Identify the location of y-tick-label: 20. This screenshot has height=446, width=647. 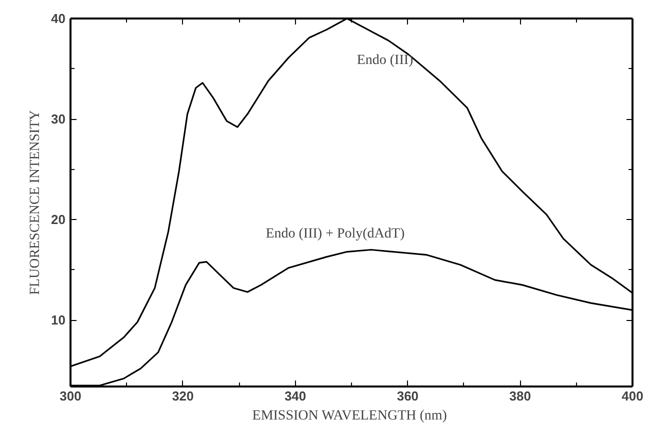
(58, 220).